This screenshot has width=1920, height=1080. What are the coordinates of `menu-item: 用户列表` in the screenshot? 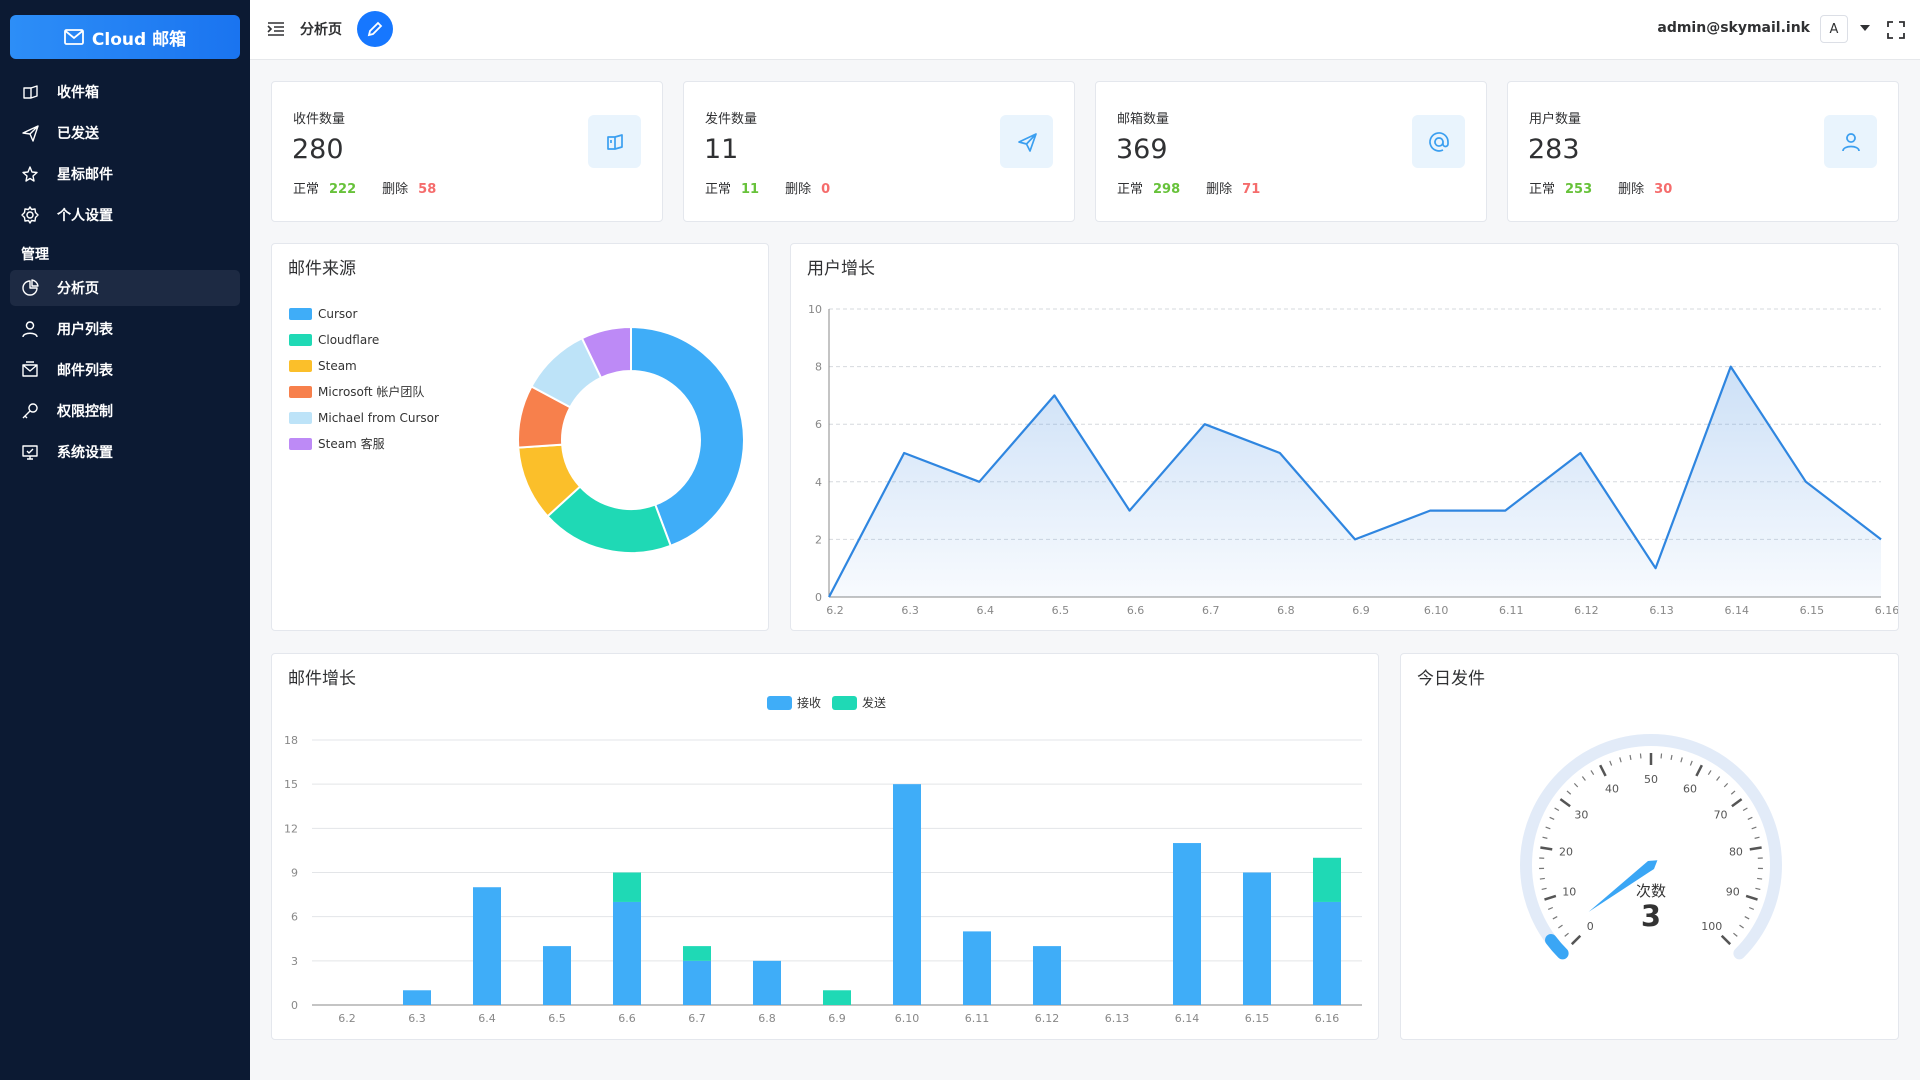 It's located at (125, 329).